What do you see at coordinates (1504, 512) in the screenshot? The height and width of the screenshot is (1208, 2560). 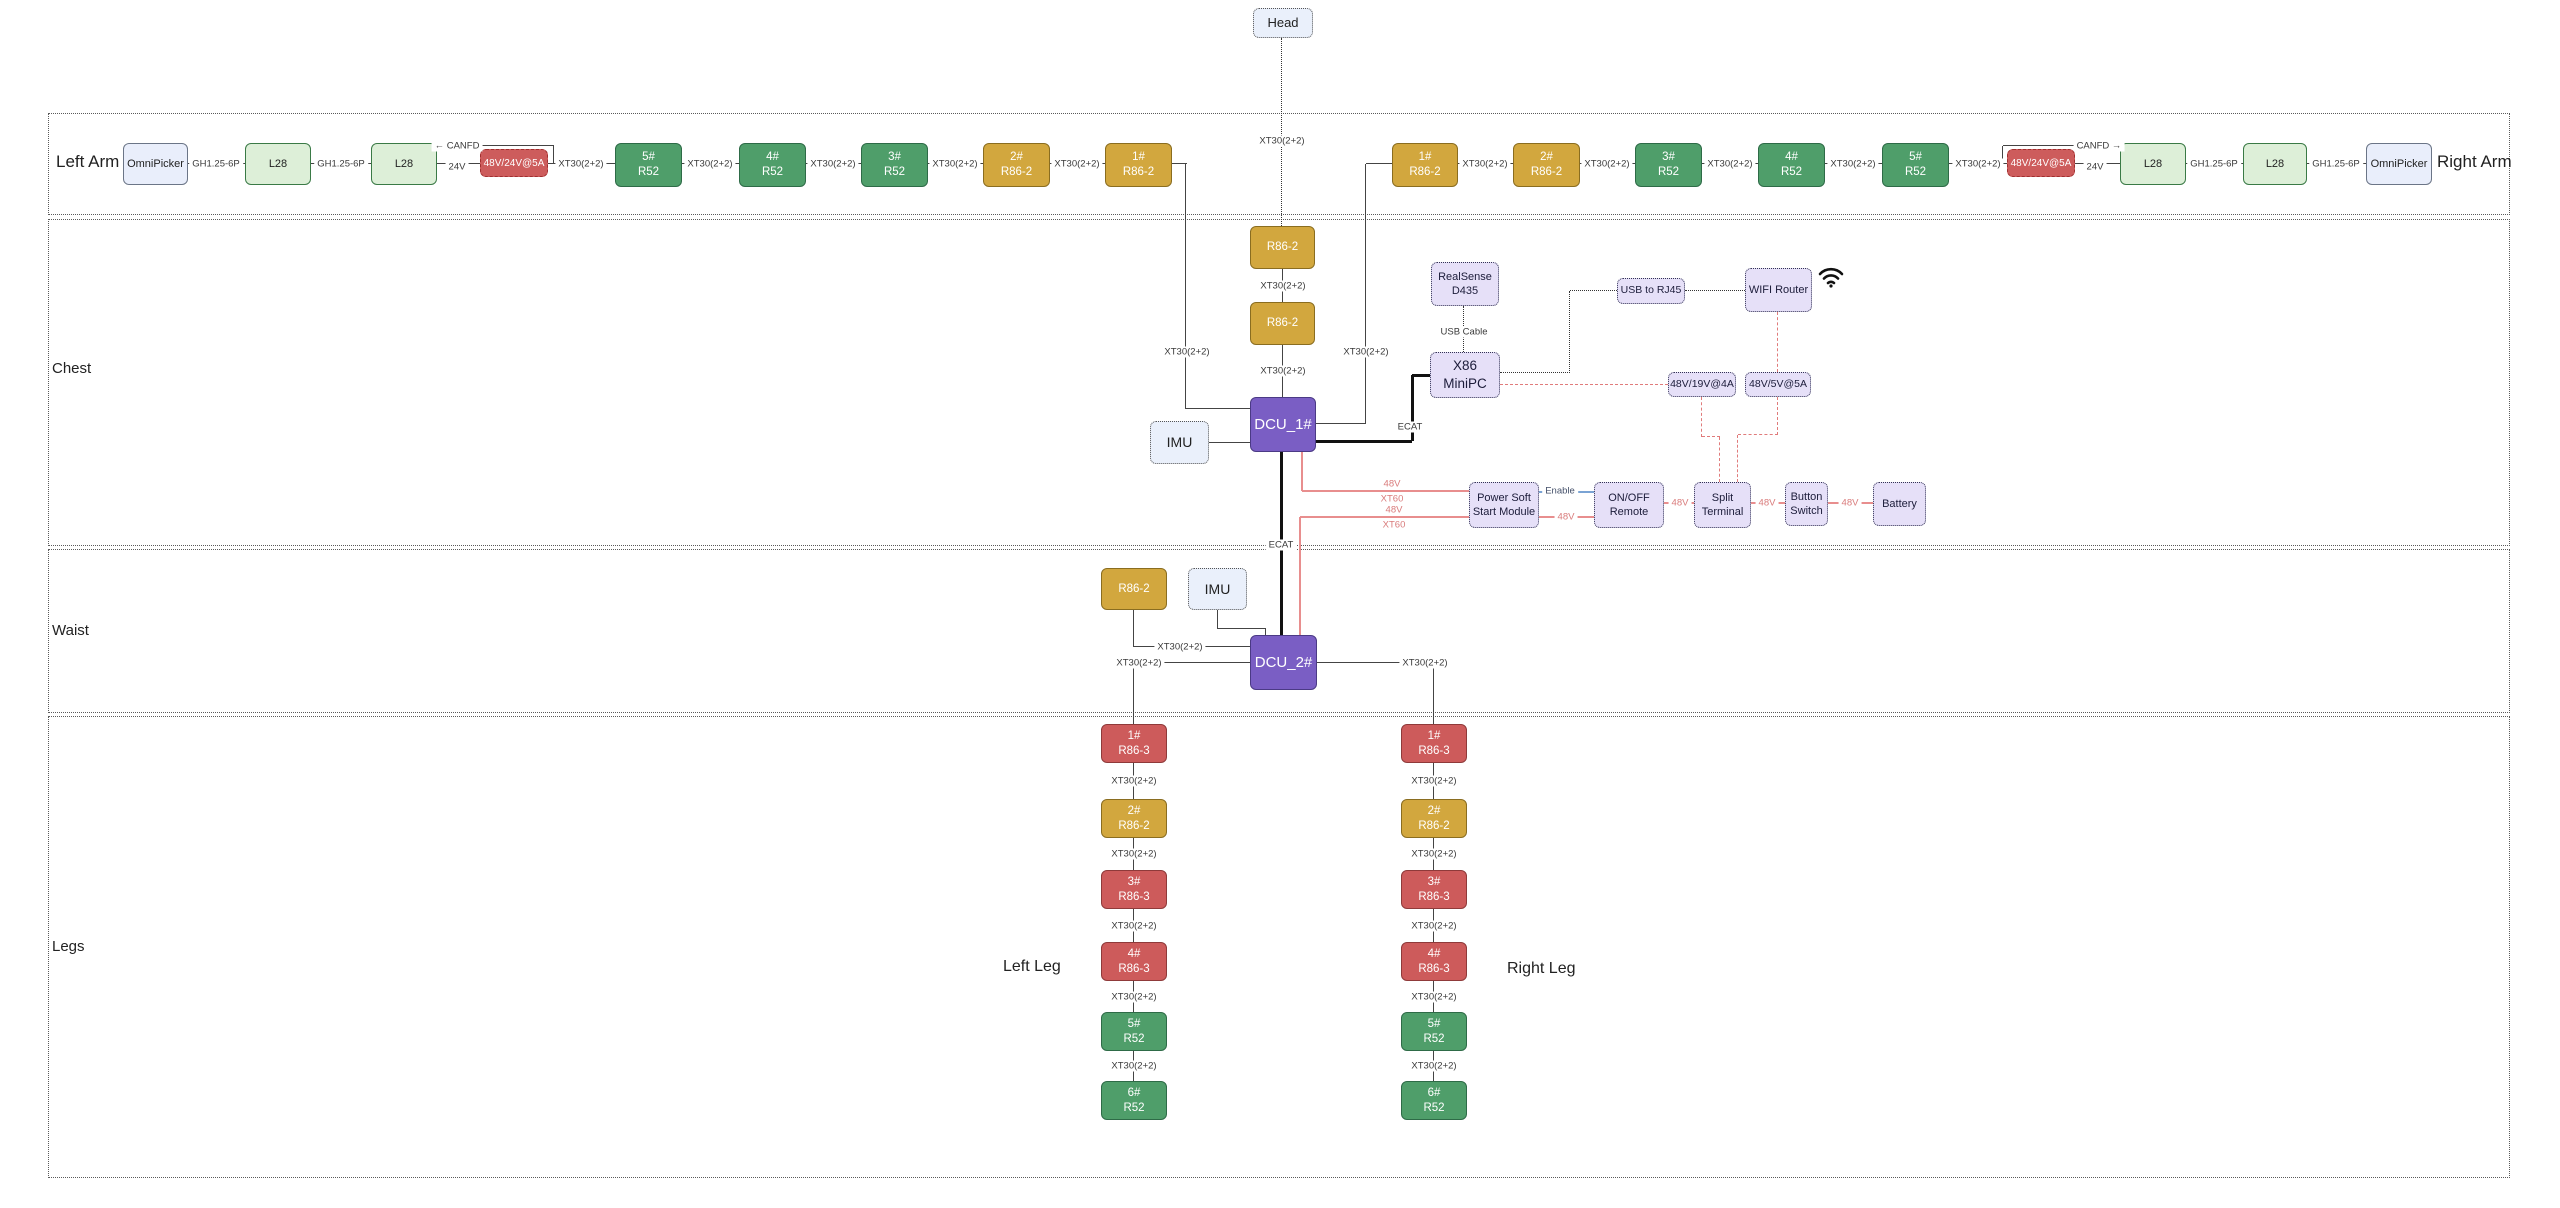 I see `node-label: Start Module` at bounding box center [1504, 512].